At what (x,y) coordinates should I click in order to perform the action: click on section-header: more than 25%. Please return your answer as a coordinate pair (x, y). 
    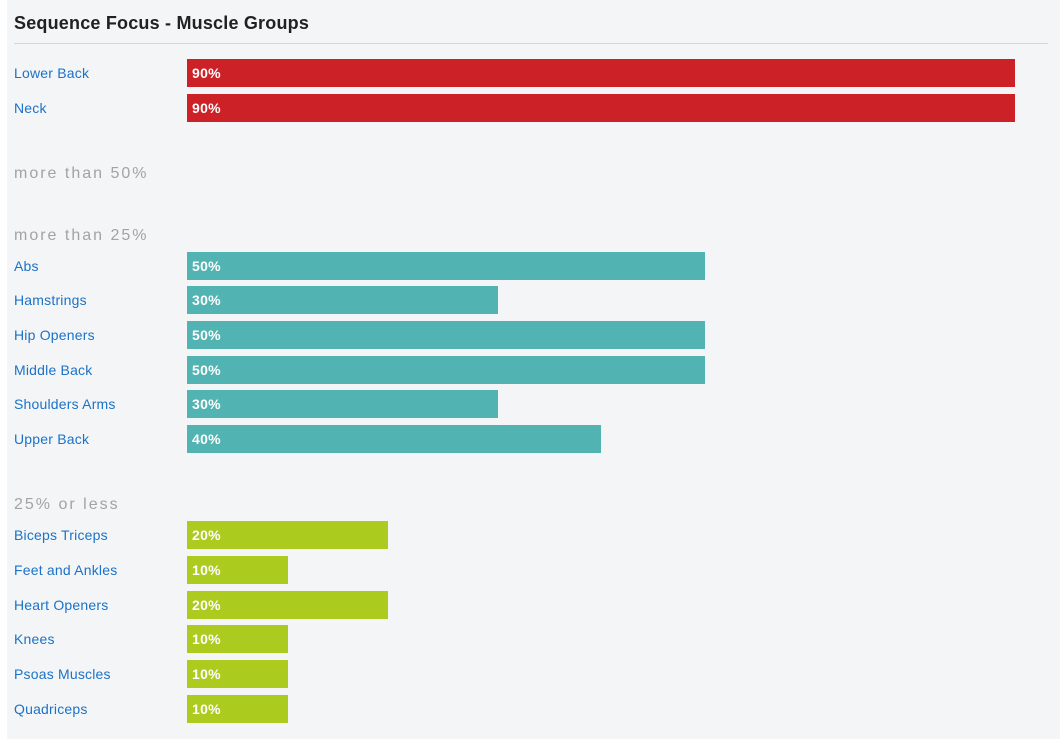
    Looking at the image, I should click on (81, 235).